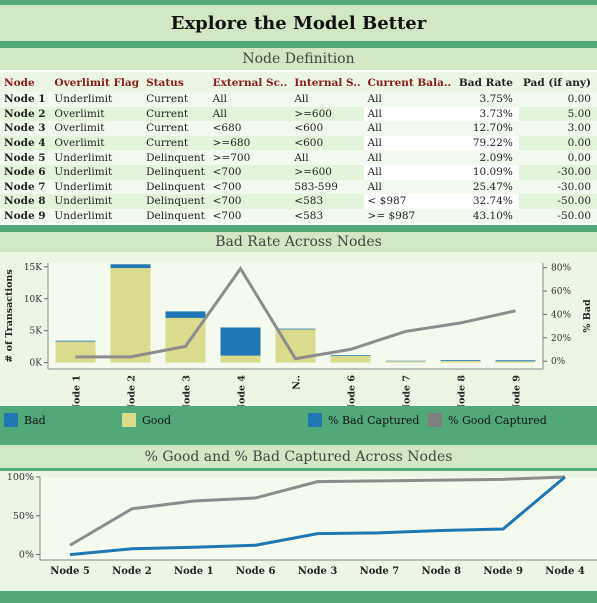 The image size is (597, 603). I want to click on table-cell: 10.09%, so click(486, 172).